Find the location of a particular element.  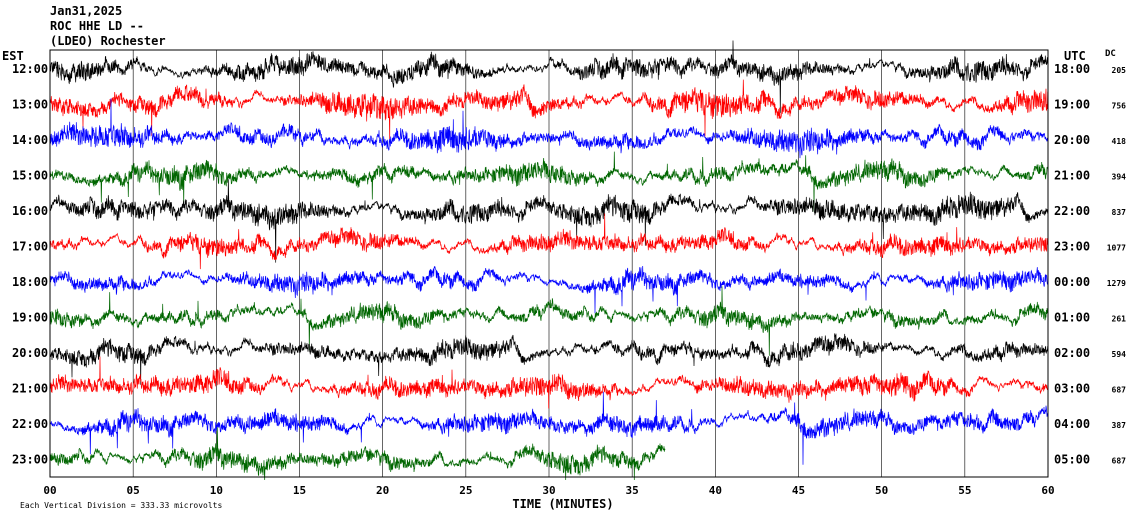

utc-label-0500: 05:00 is located at coordinates (1072, 460).